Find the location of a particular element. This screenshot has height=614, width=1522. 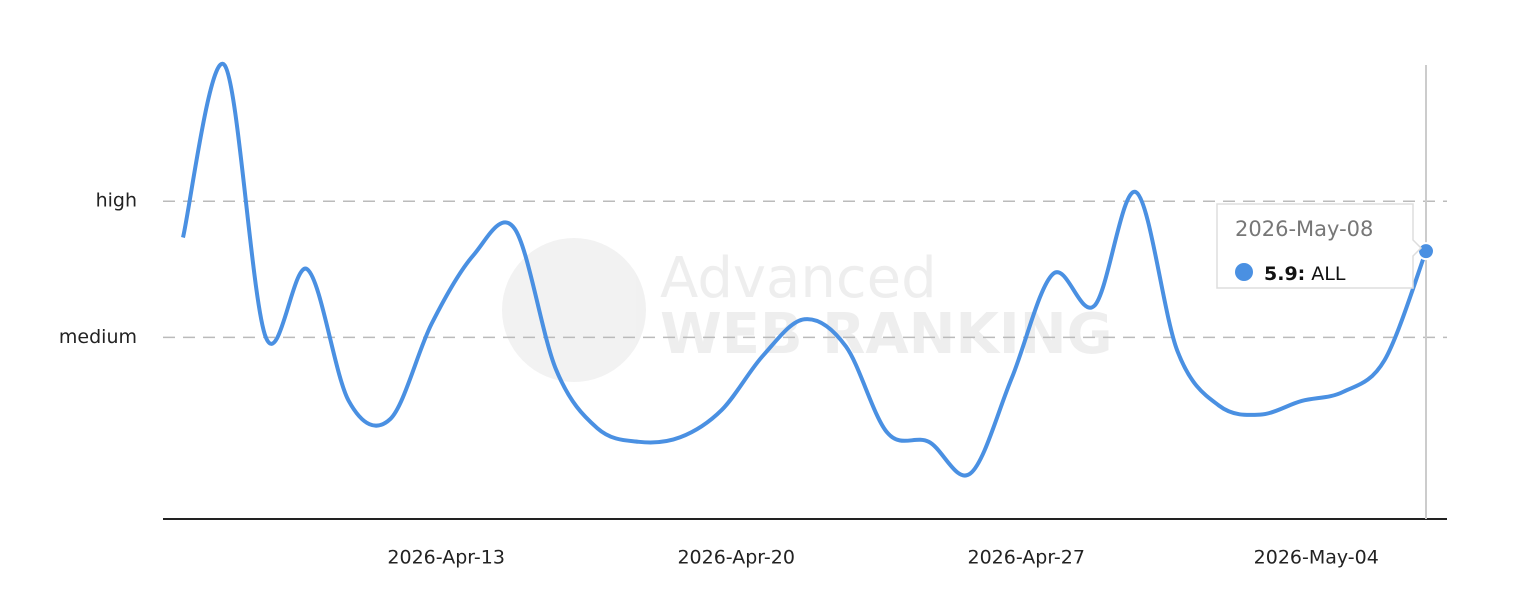

watermark: Advanced WEB RANKING is located at coordinates (807, 310).